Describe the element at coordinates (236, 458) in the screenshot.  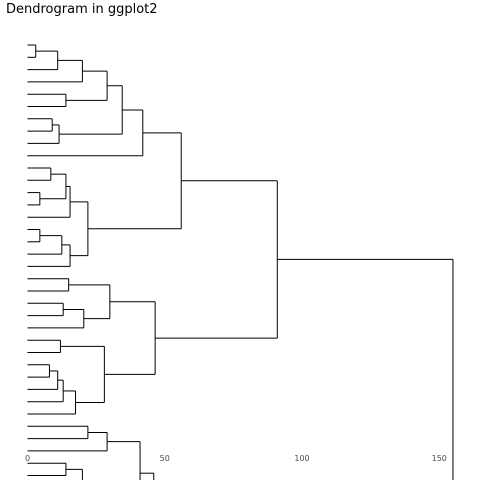
I see `x-axis: 0 50 100 150` at that location.